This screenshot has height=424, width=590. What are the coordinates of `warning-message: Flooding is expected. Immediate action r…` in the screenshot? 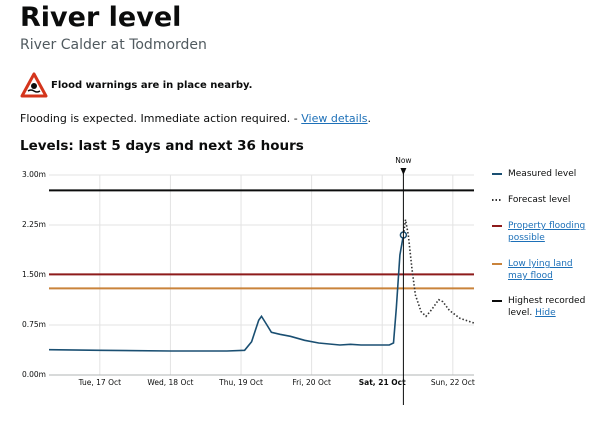 It's located at (195, 118).